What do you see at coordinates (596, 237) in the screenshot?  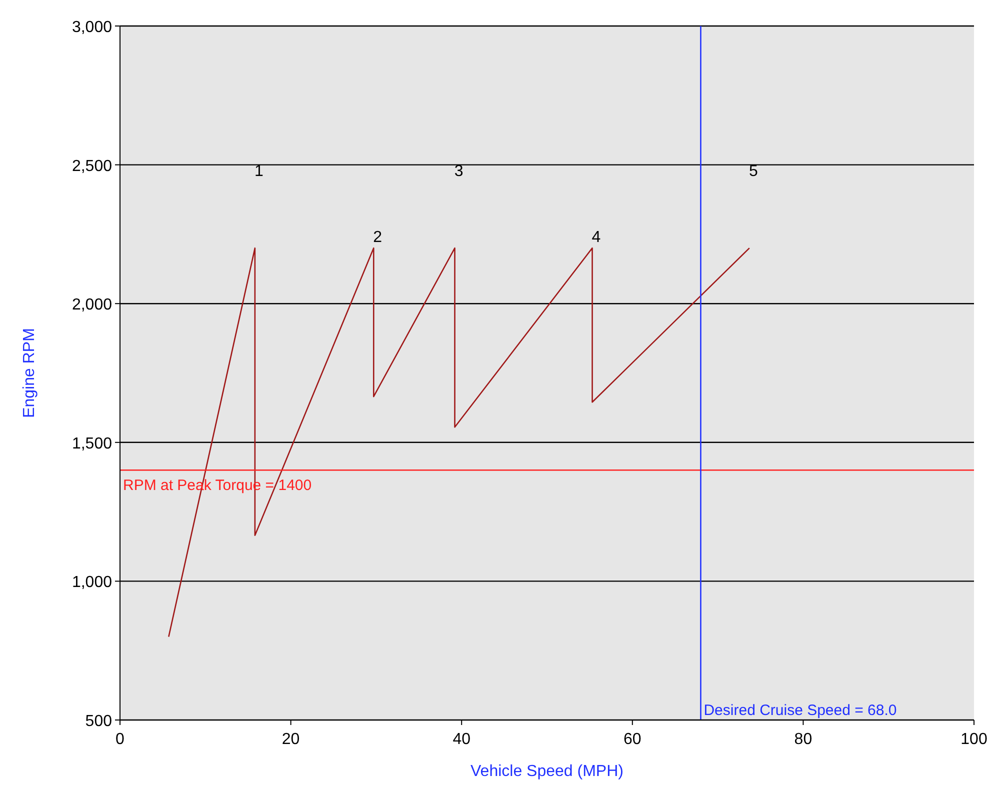 I see `annotation: 4` at bounding box center [596, 237].